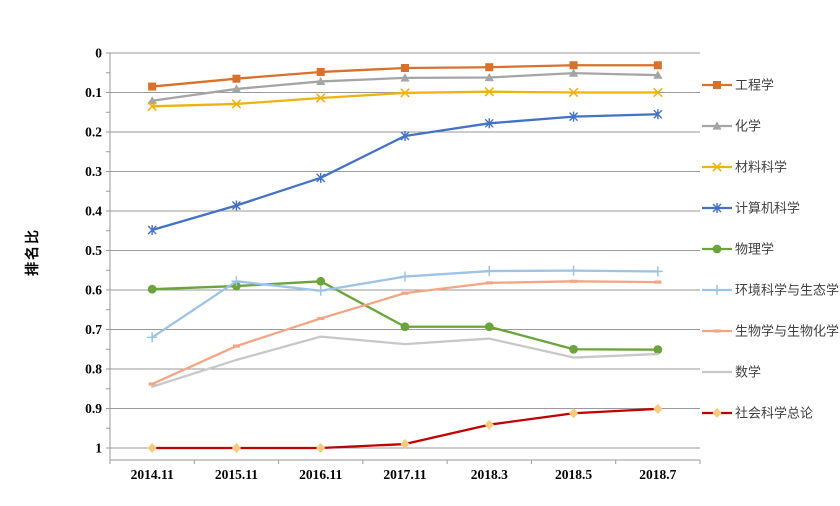  Describe the element at coordinates (573, 474) in the screenshot. I see `x-tick-label: 2018.5` at that location.